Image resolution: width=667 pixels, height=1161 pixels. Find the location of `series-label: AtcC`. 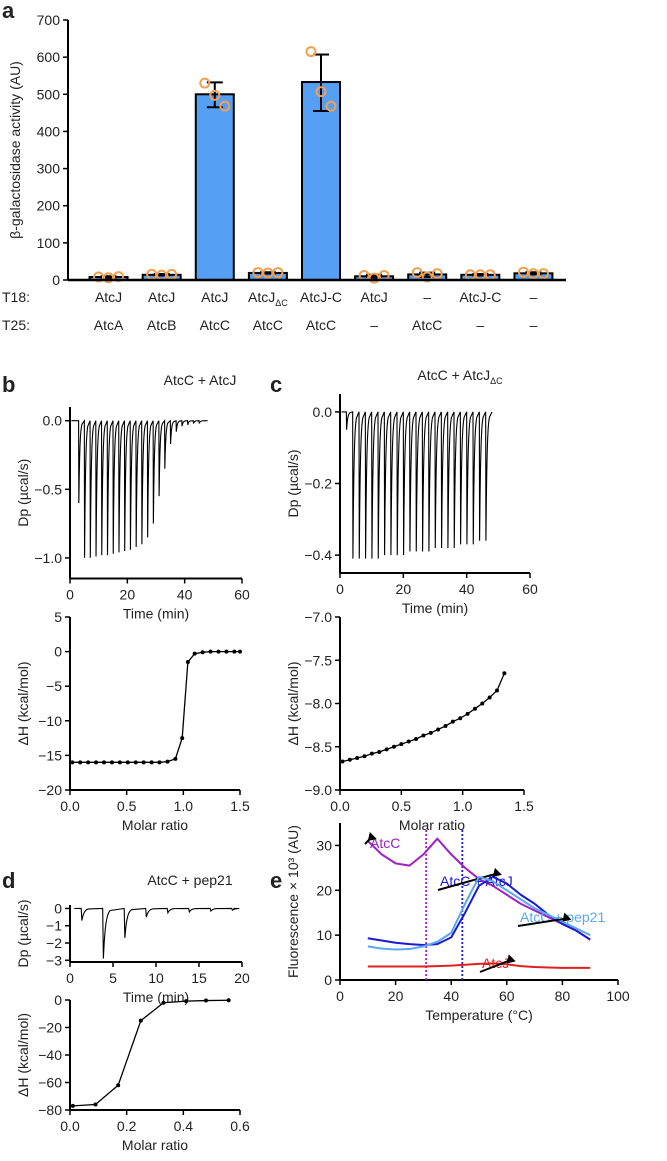

series-label: AtcC is located at coordinates (385, 843).